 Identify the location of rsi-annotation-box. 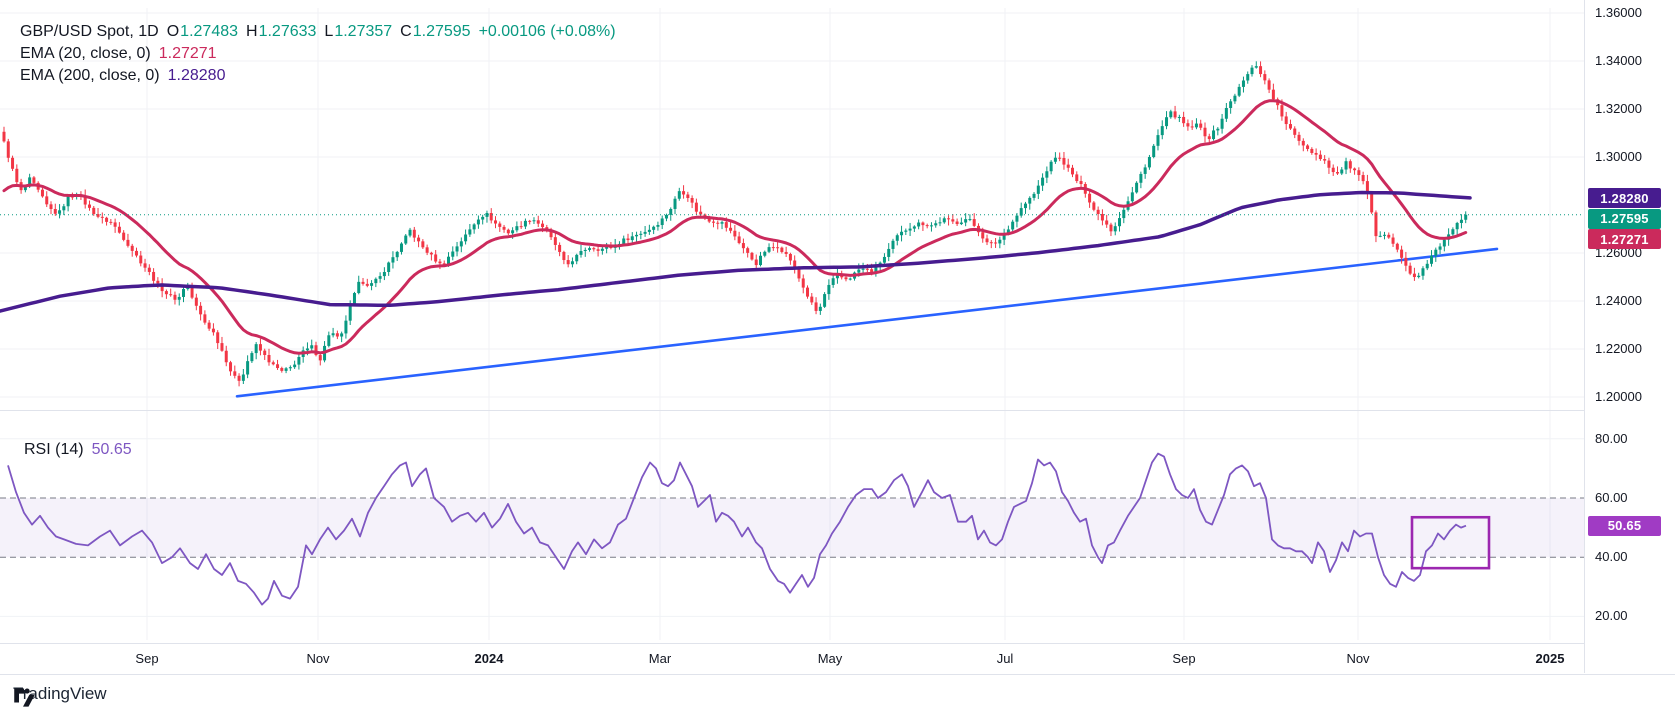
(1450, 542).